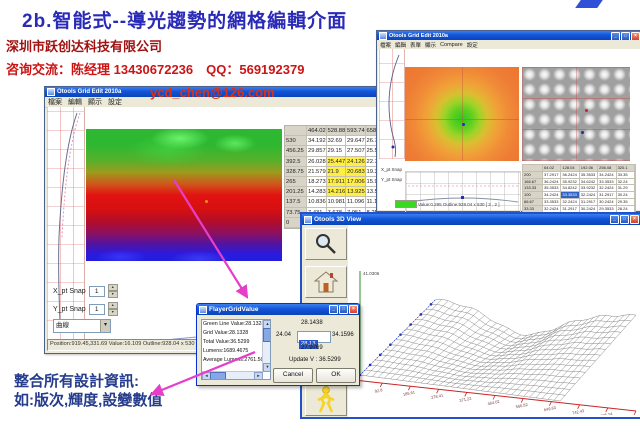 The width and height of the screenshot is (640, 435). What do you see at coordinates (589, 189) in the screenshot?
I see `table-cell: 33.9232` at bounding box center [589, 189].